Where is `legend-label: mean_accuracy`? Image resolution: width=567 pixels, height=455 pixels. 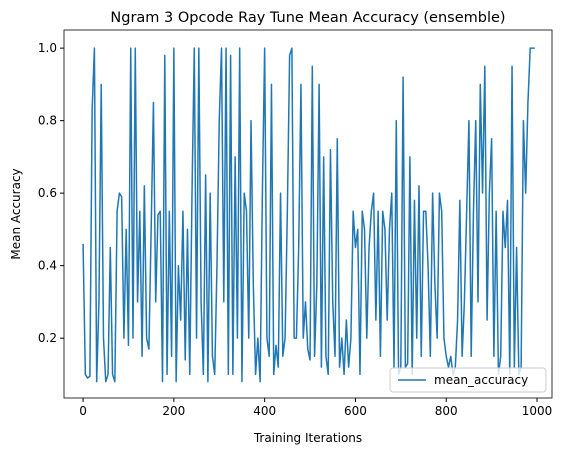 legend-label: mean_accuracy is located at coordinates (481, 380).